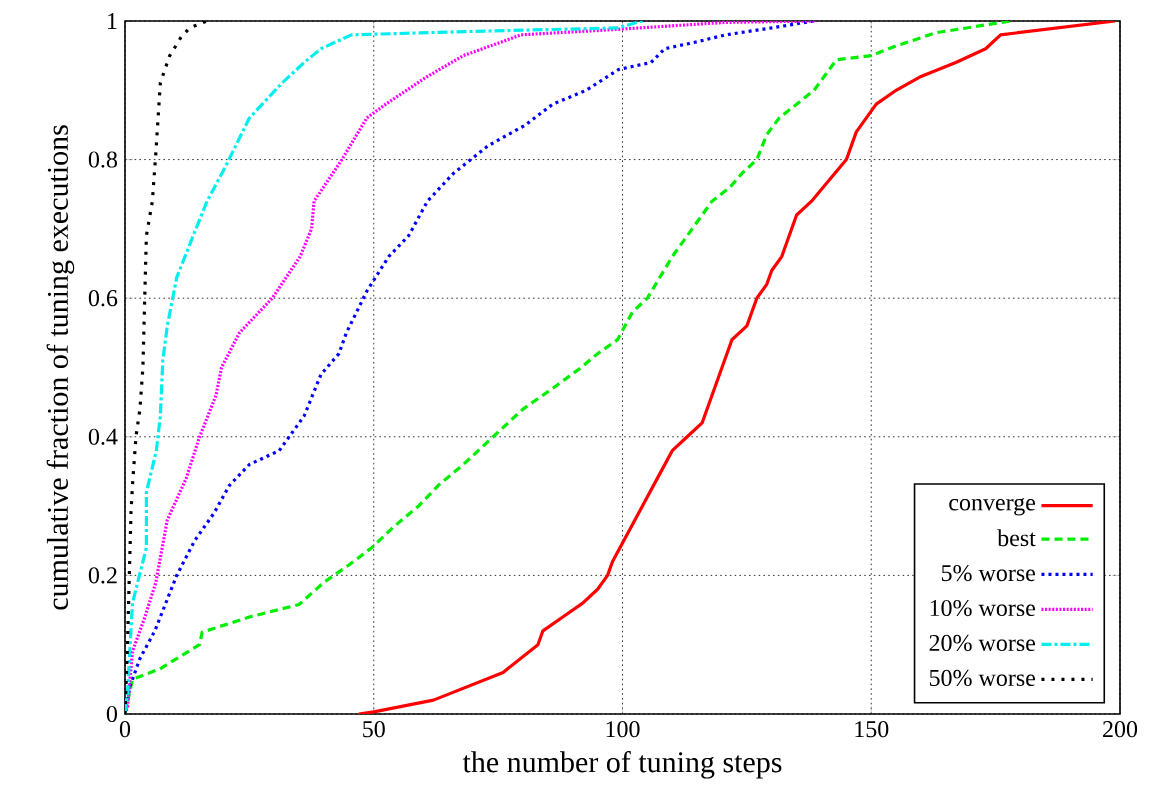  I want to click on y-tick-label: 0.8, so click(103, 159).